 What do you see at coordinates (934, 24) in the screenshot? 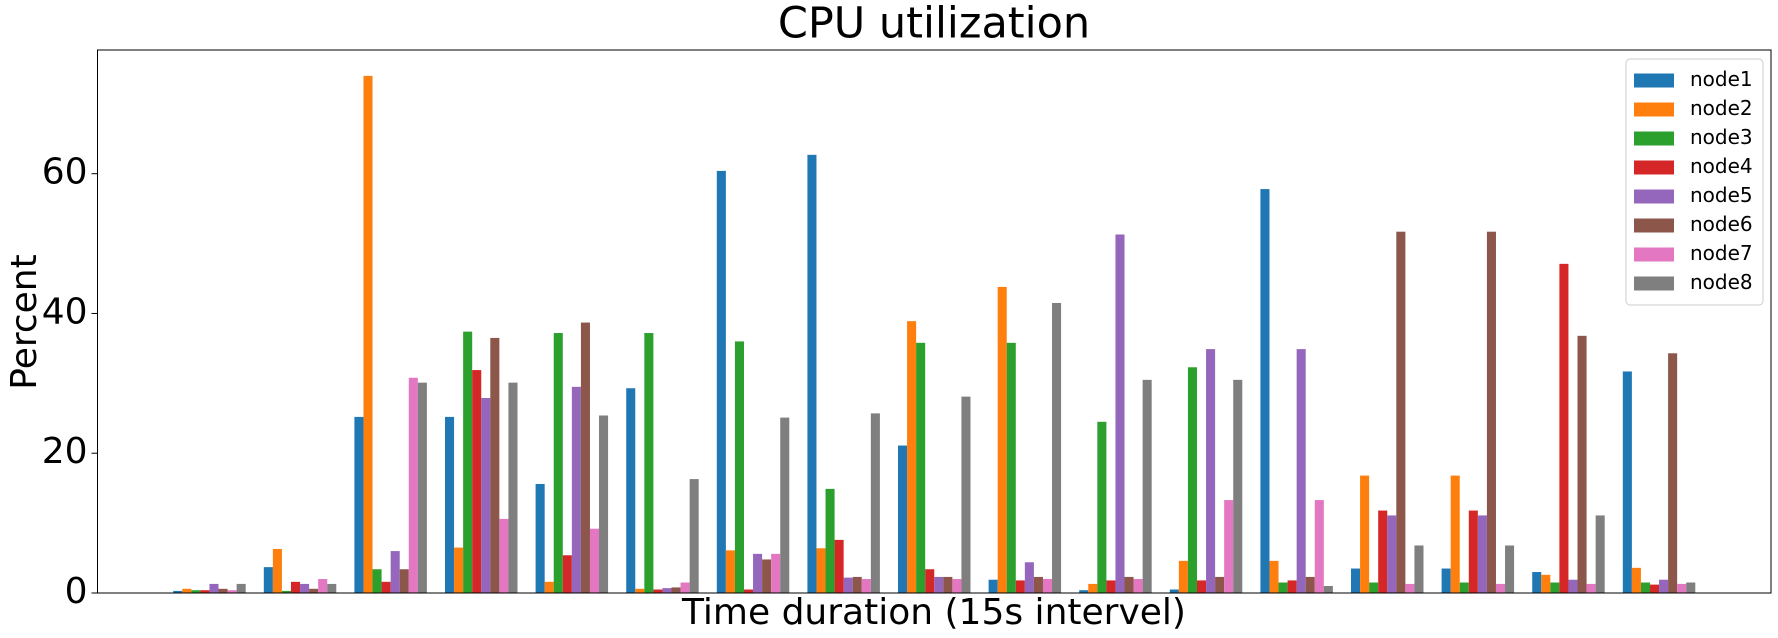
I see `chart-title: CPU utilization` at bounding box center [934, 24].